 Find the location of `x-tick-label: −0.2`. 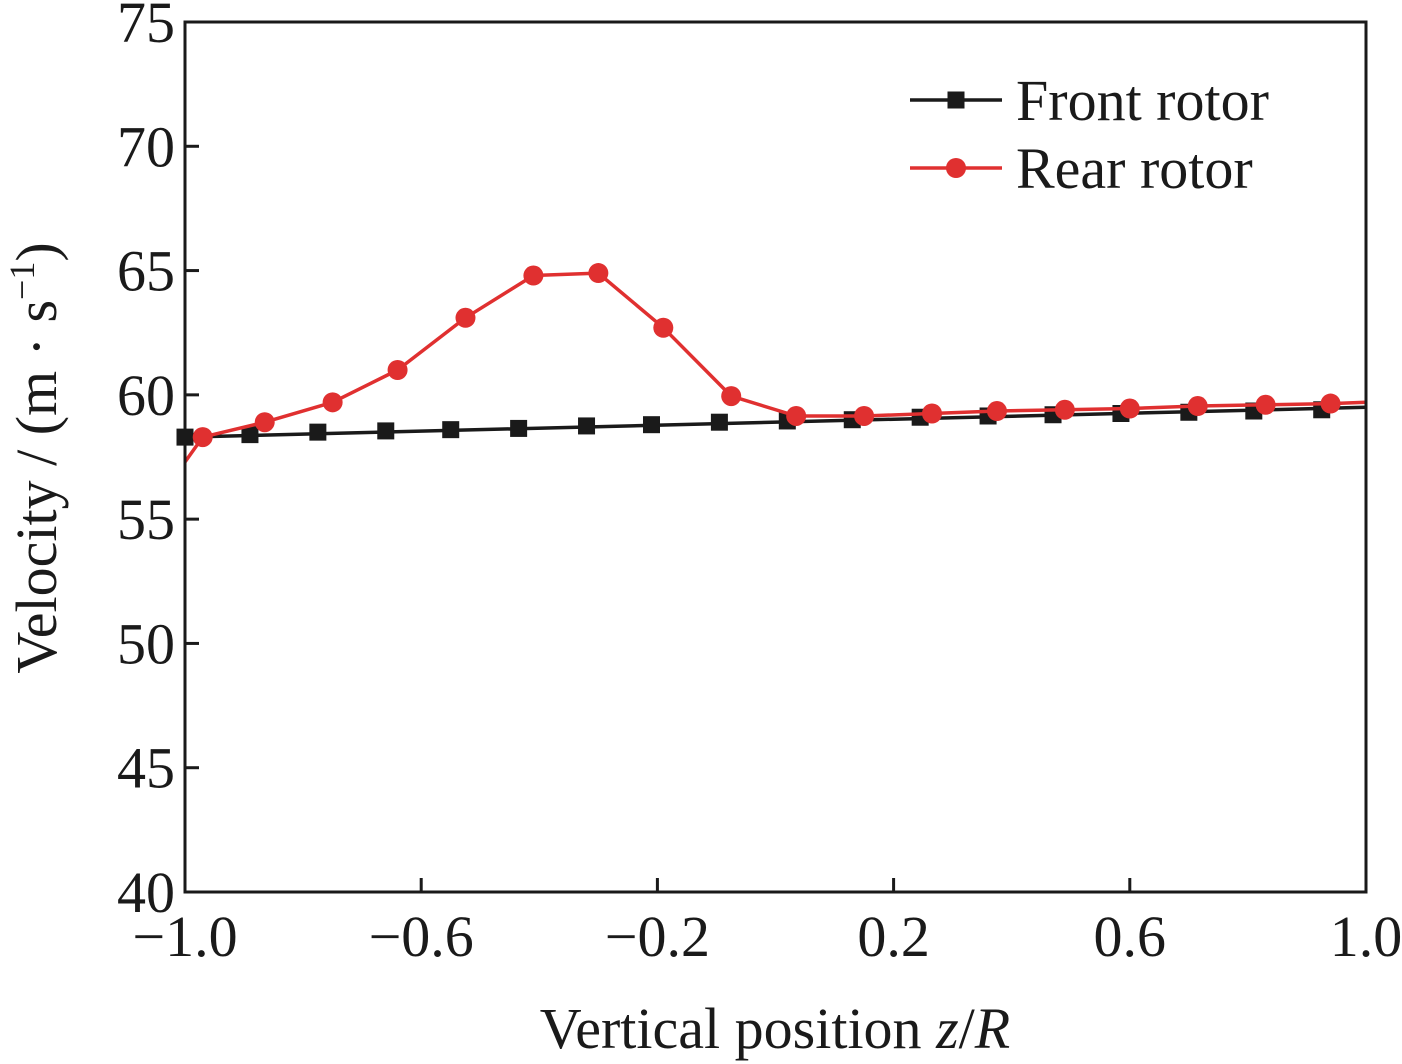

x-tick-label: −0.2 is located at coordinates (657, 936).